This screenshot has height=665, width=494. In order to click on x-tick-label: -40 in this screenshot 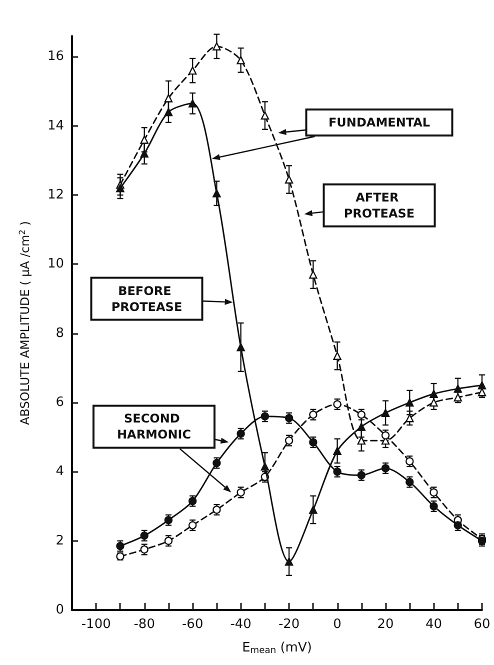, I will do `click(241, 624)`.